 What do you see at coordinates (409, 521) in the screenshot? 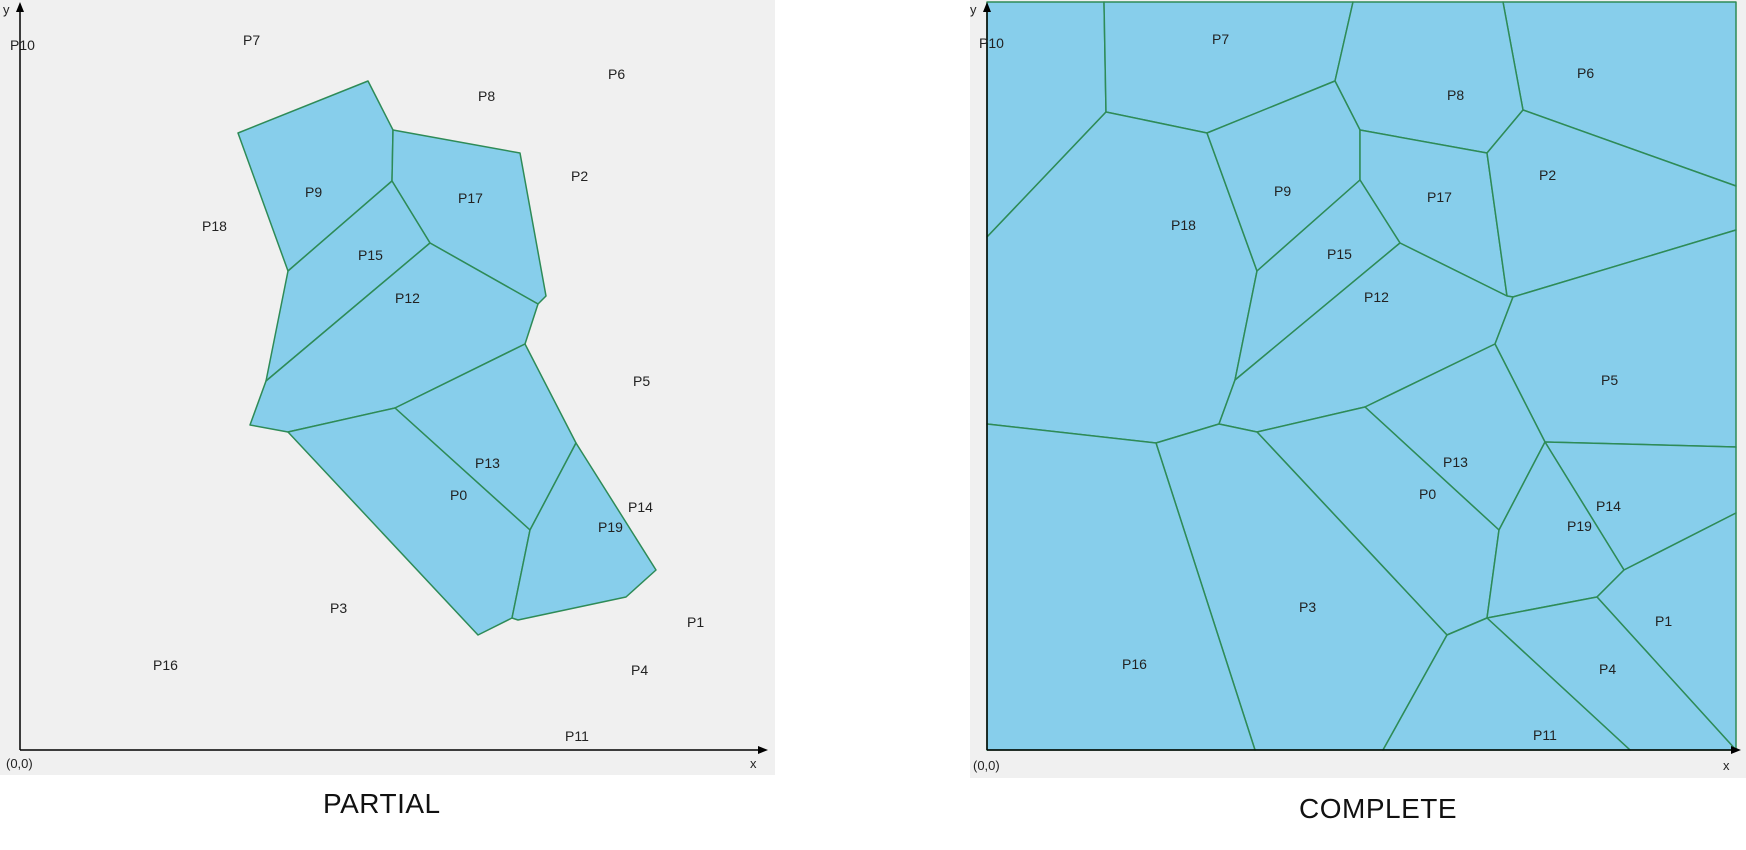
I see `voronoi-cell-p0` at bounding box center [409, 521].